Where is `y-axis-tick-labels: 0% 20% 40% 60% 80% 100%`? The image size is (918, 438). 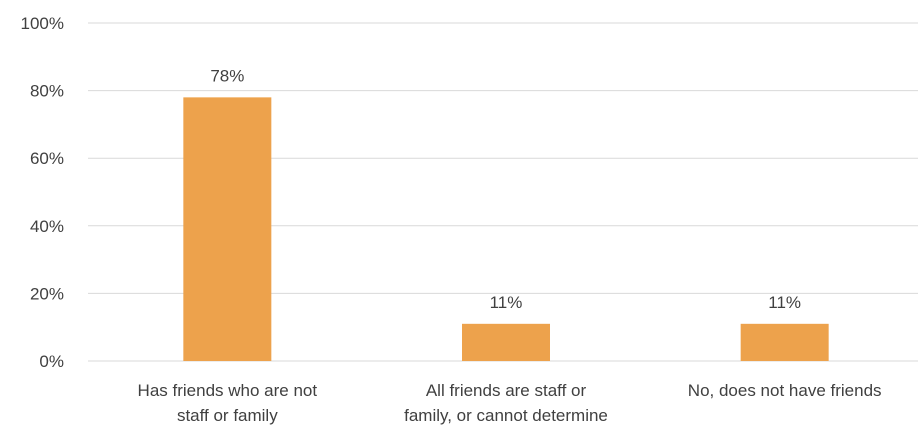
y-axis-tick-labels: 0% 20% 40% 60% 80% 100% is located at coordinates (42, 192).